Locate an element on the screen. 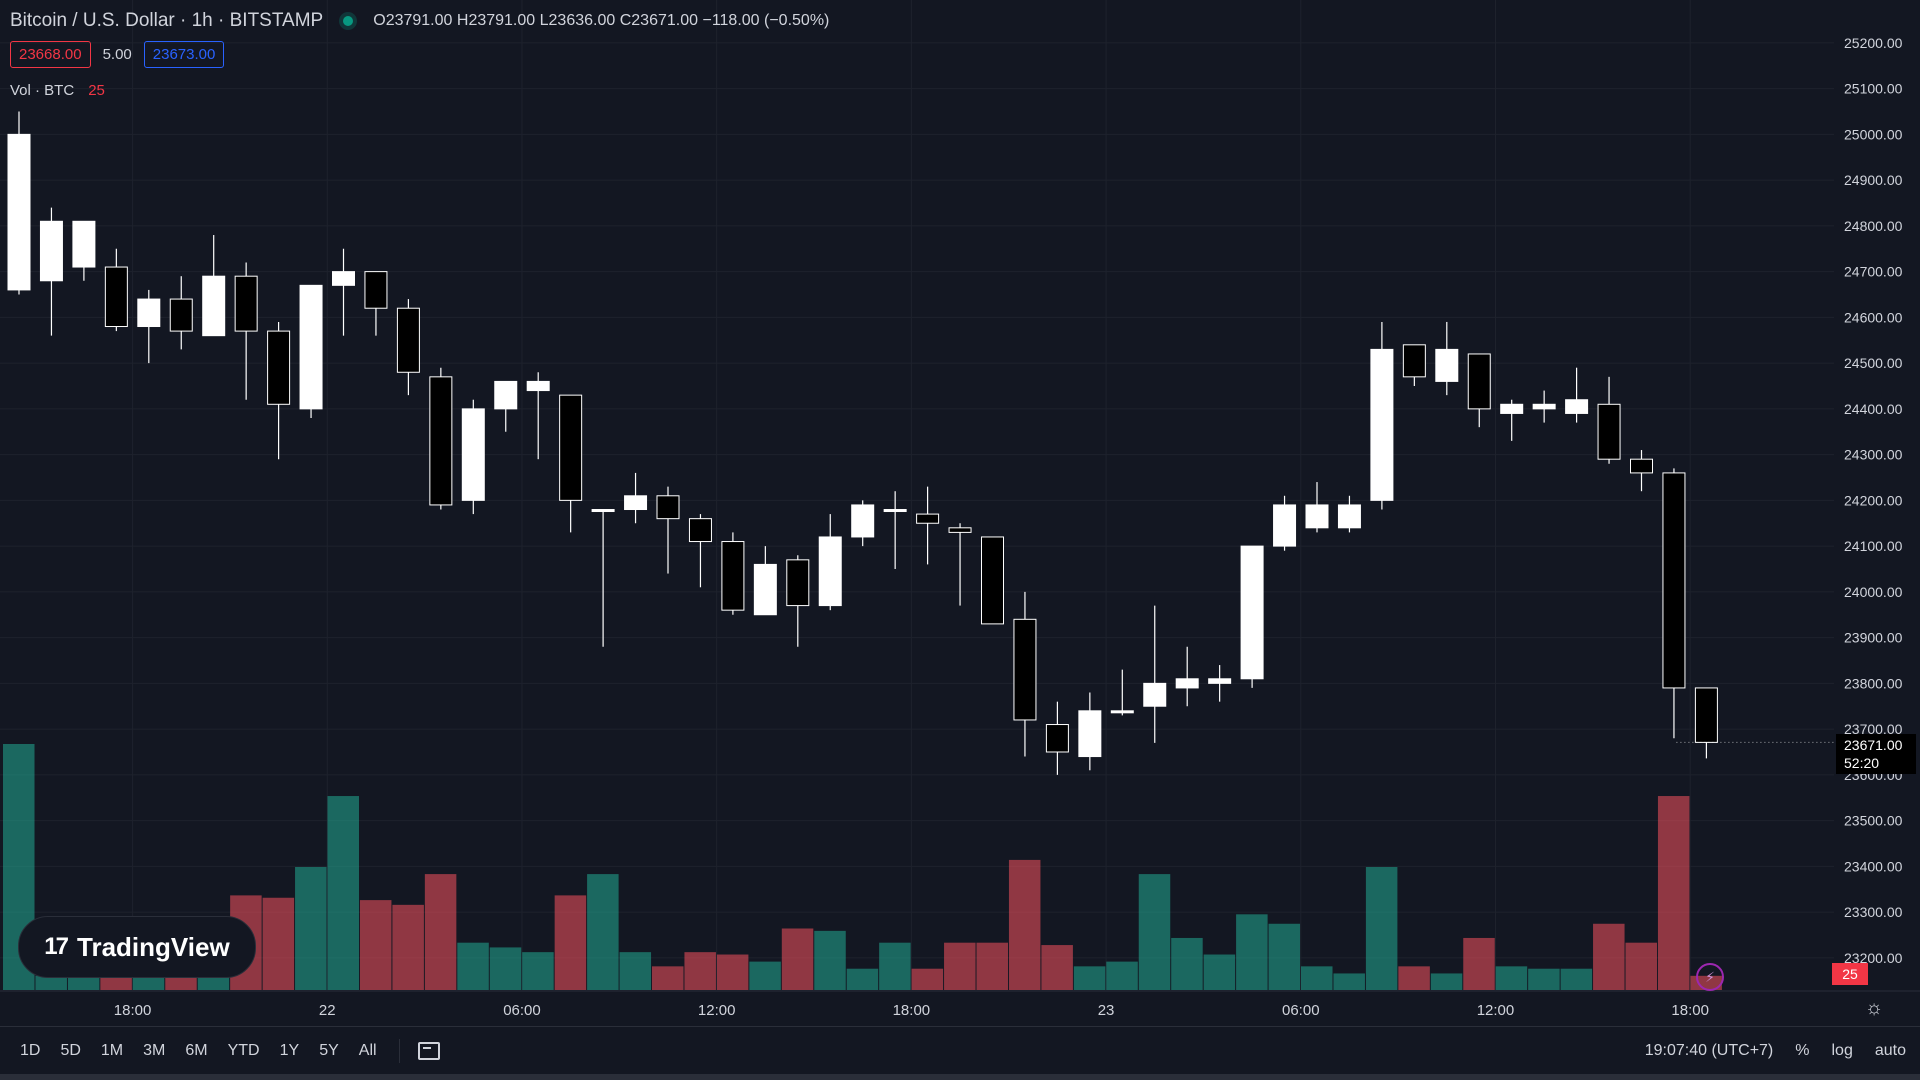 The width and height of the screenshot is (1920, 1080). last-price-value: 23671.00 is located at coordinates (1873, 745).